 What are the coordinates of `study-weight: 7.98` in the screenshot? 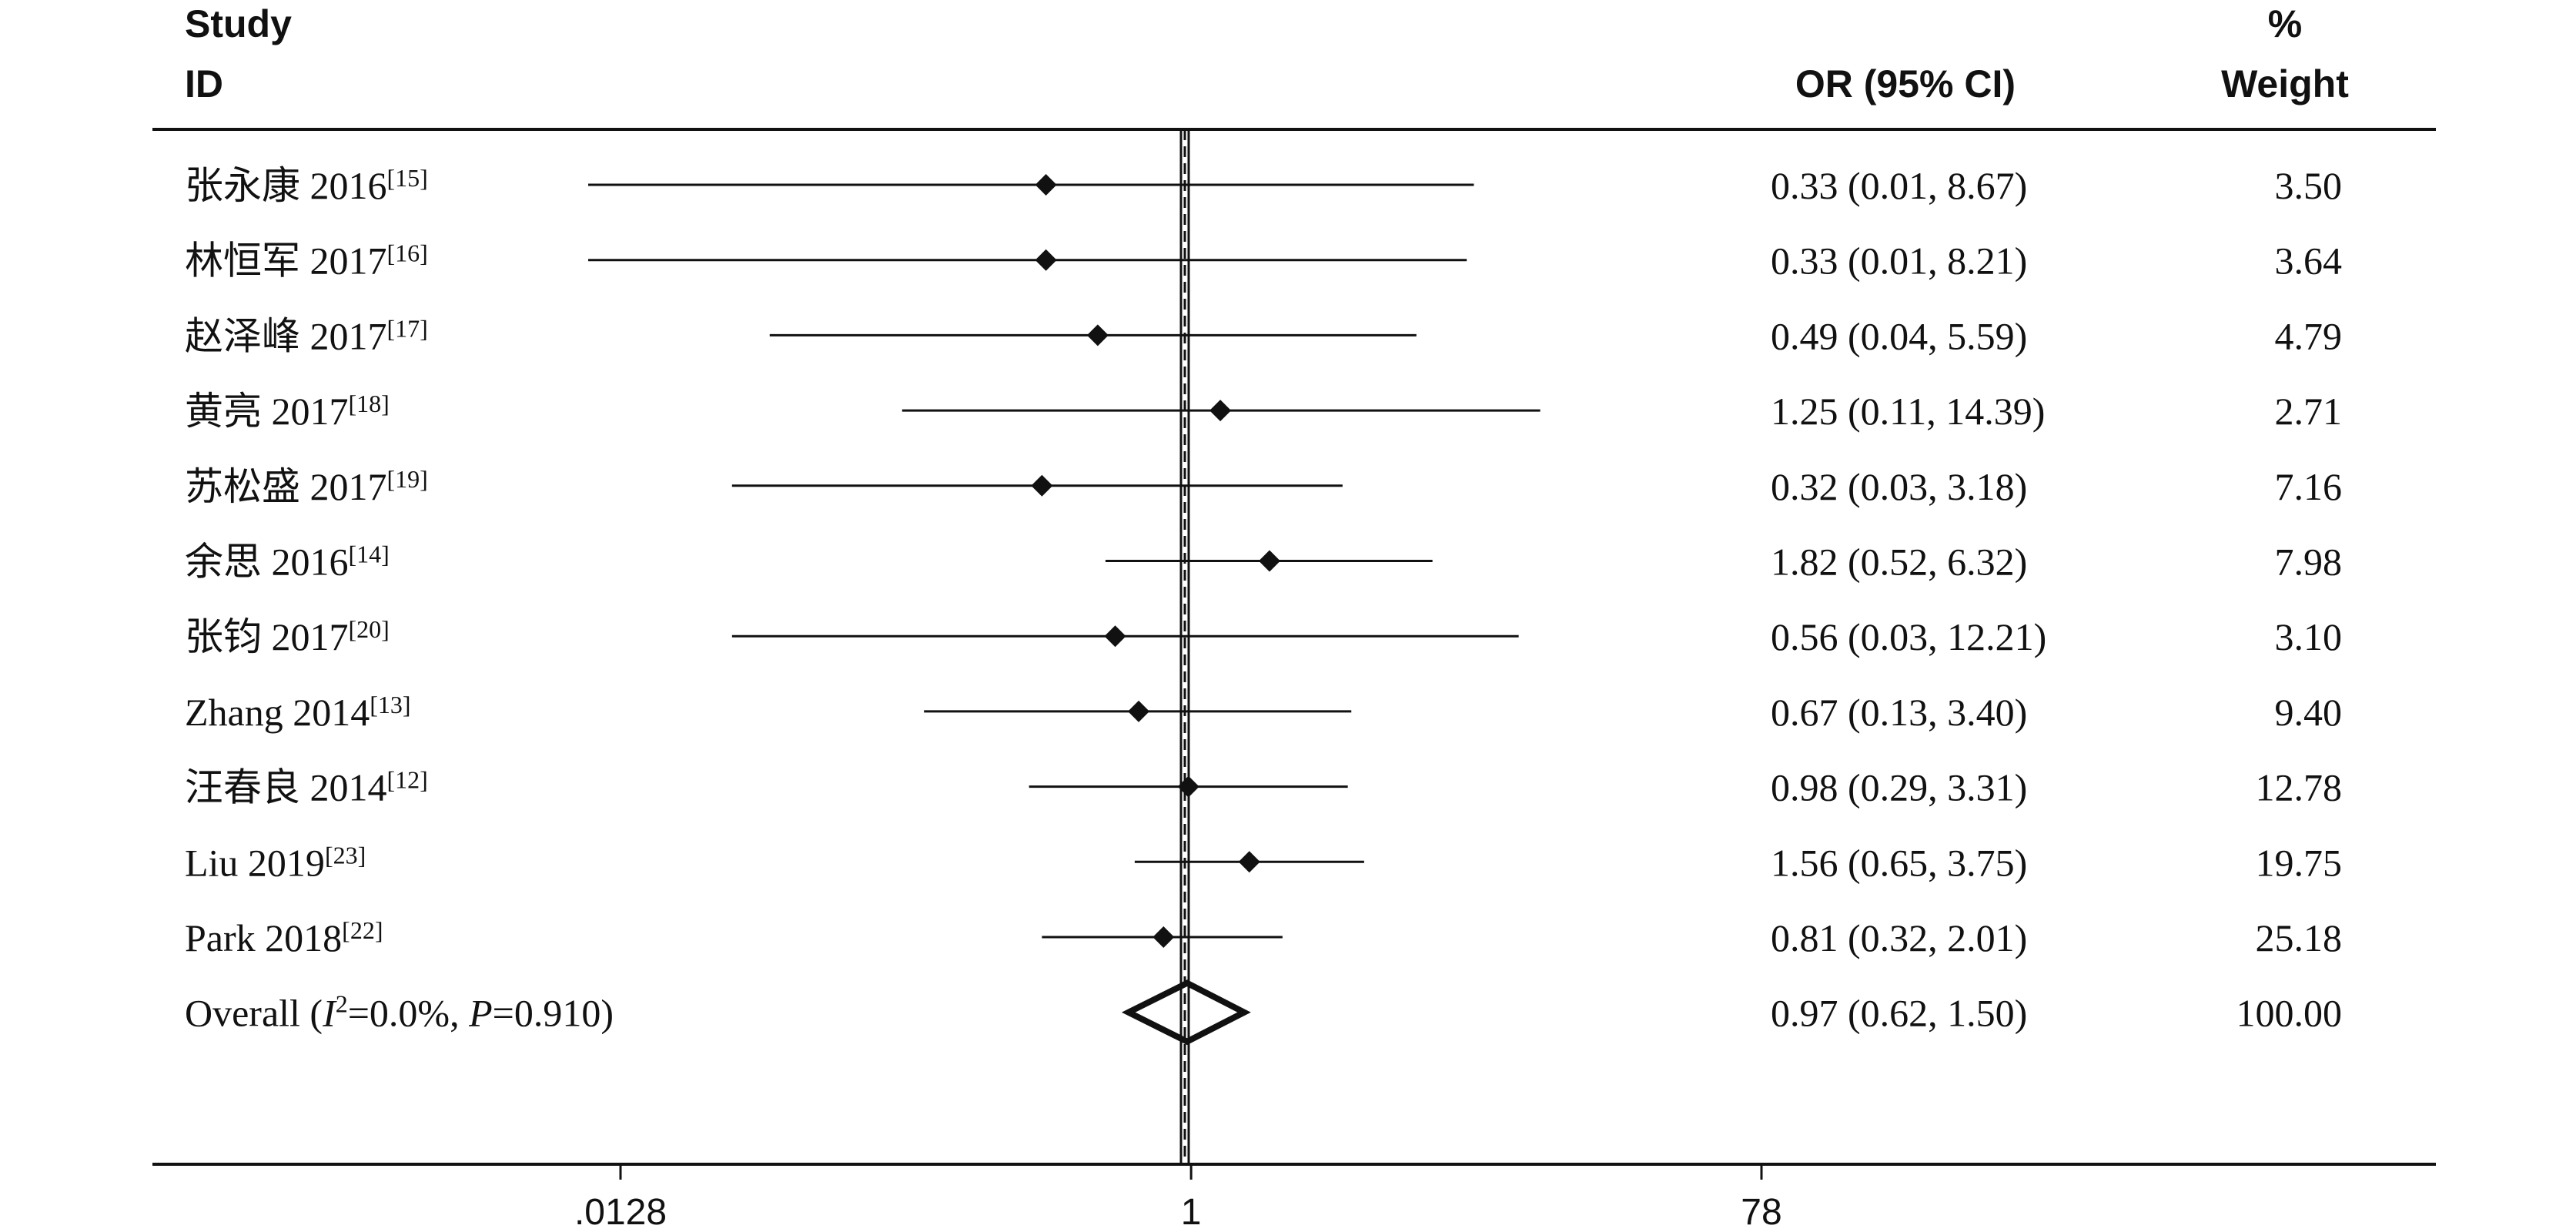 It's located at (2309, 562).